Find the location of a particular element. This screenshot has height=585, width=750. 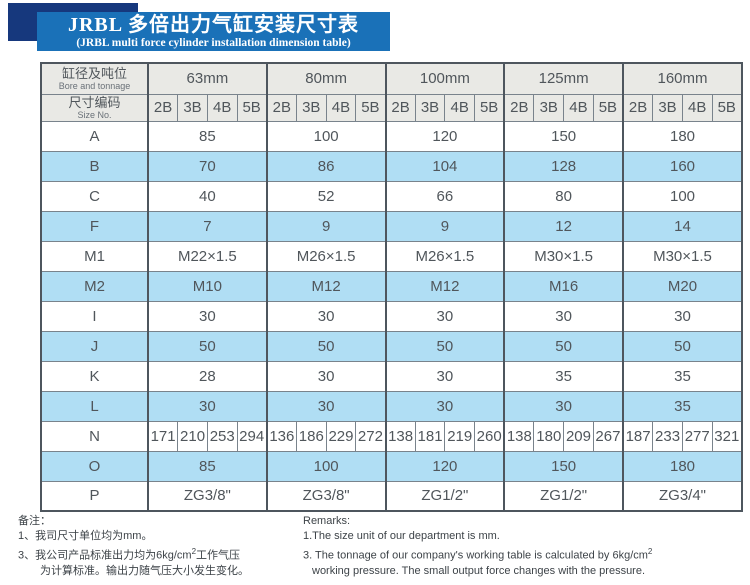

table-row-P: P ZG3/8" ZG3/8" ZG1/2" ZG1/2" ZG3/4" is located at coordinates (391, 496).